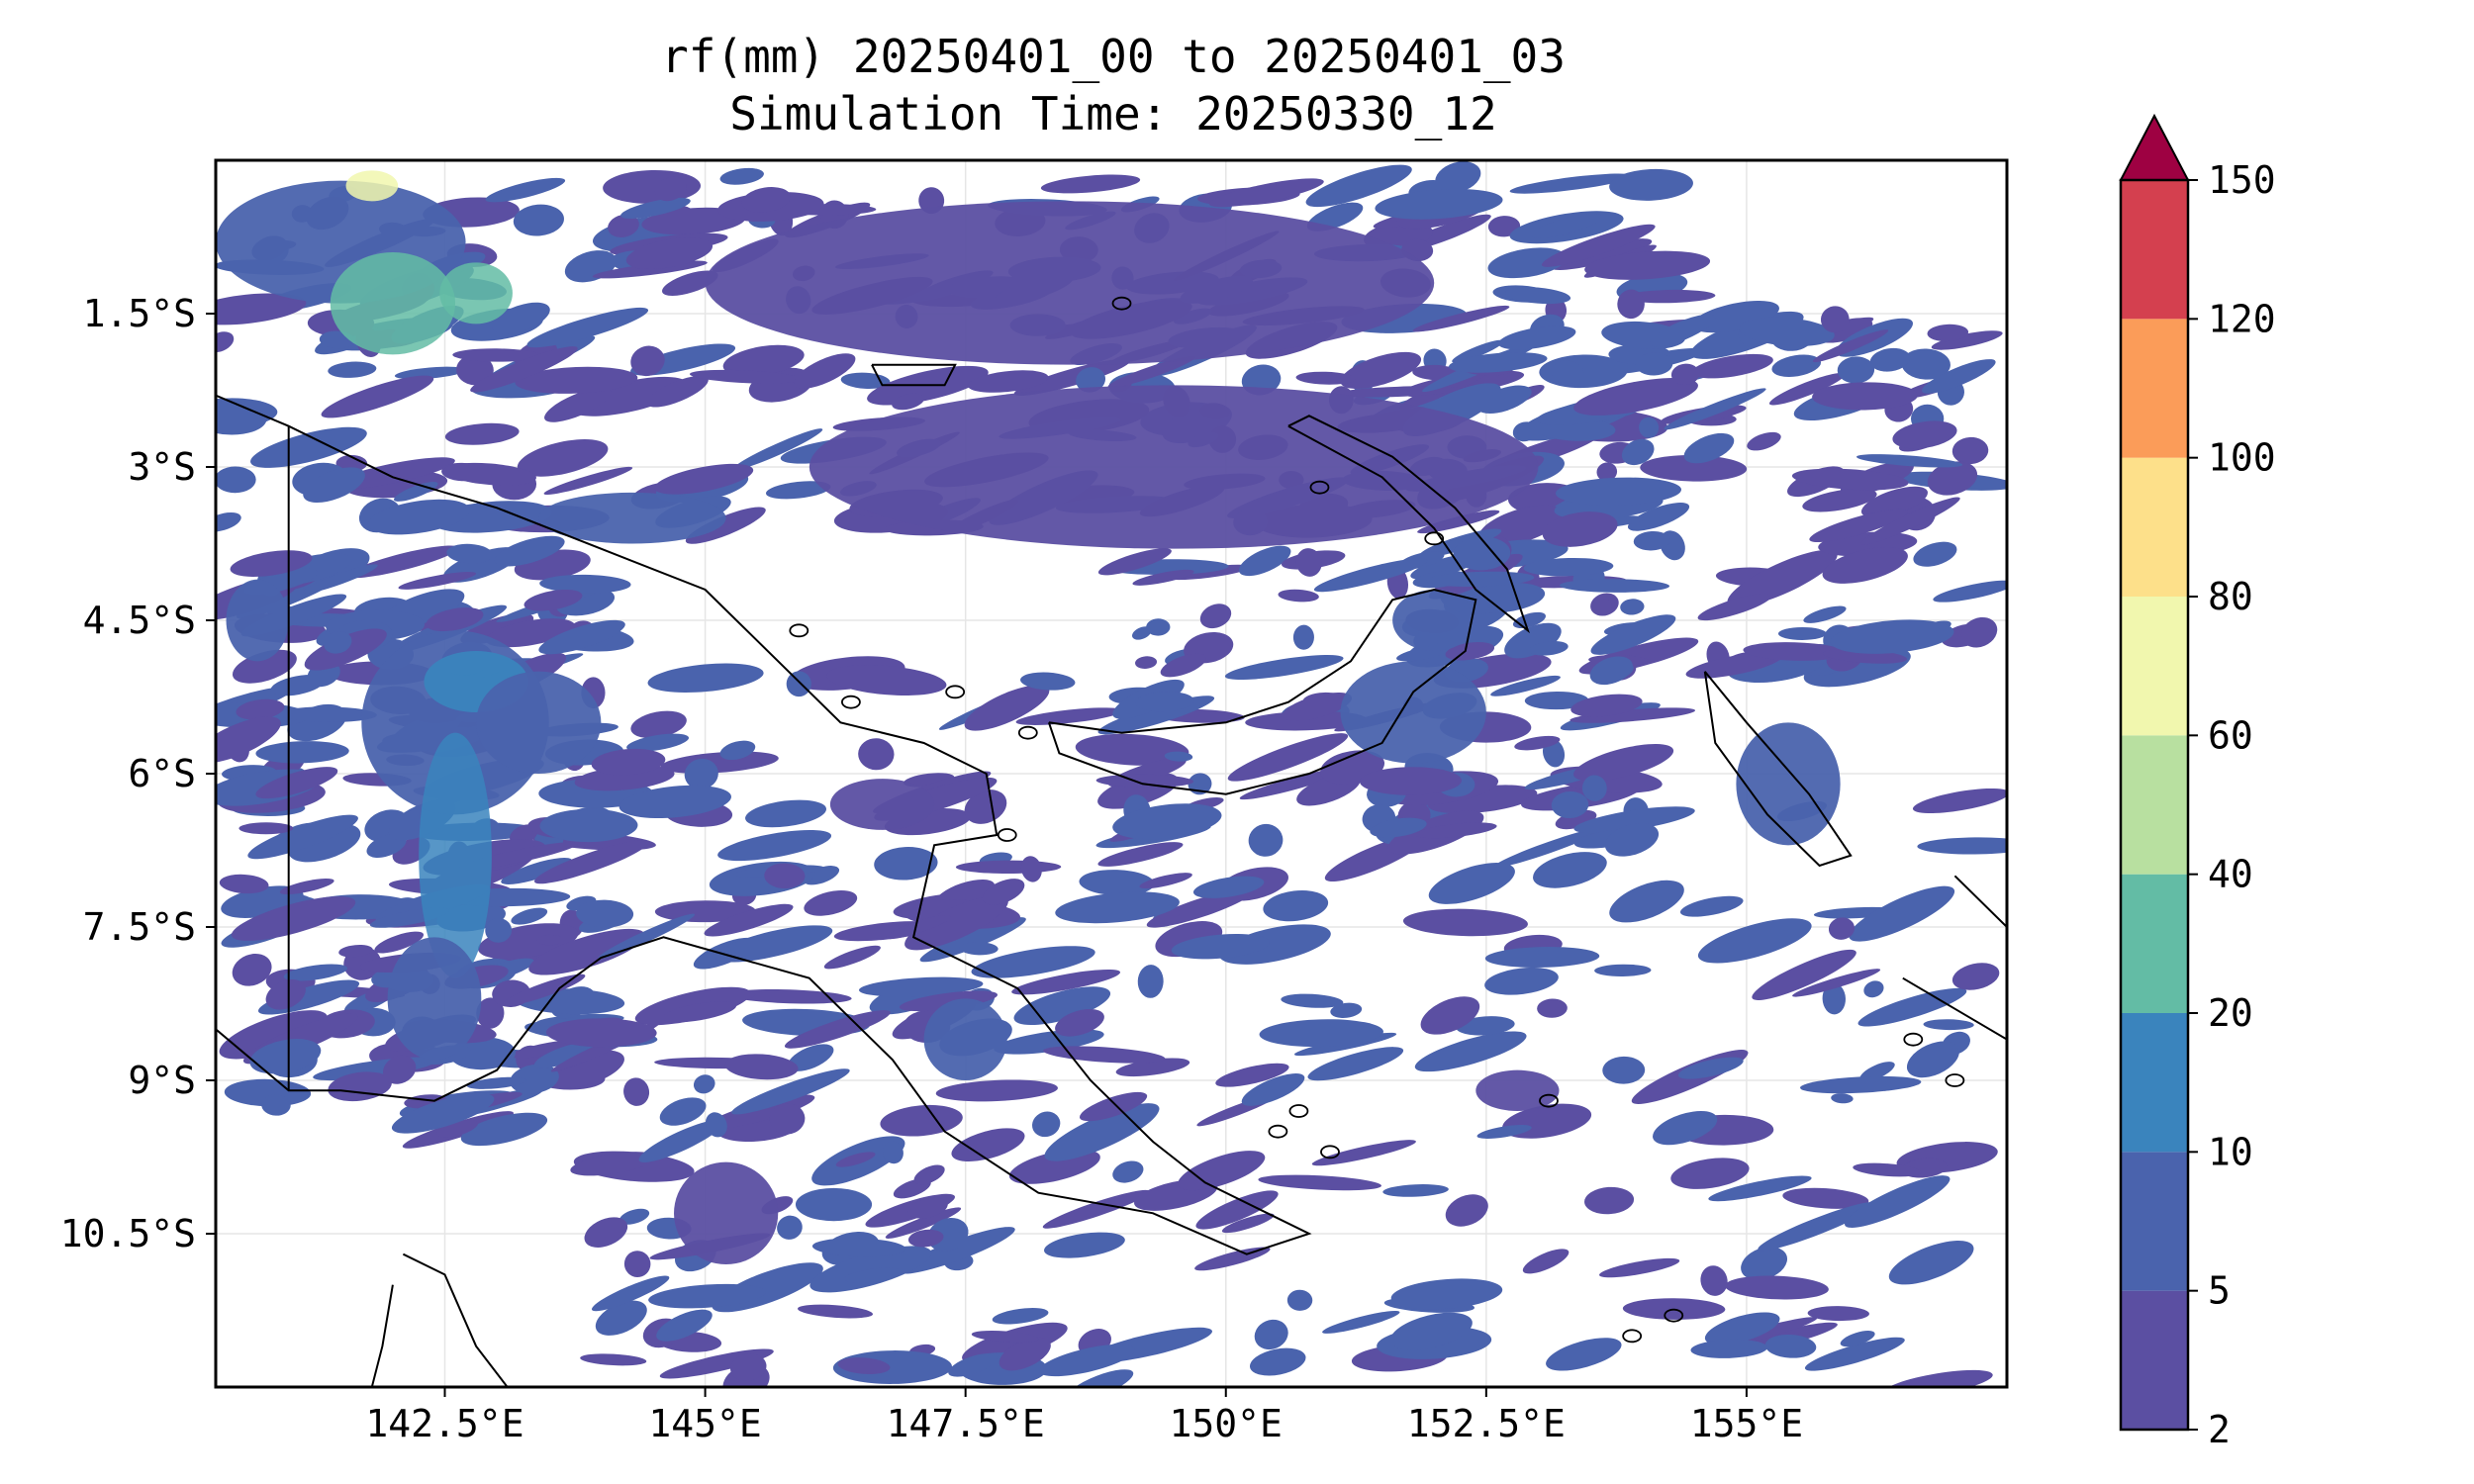 The width and height of the screenshot is (2474, 1484). Describe the element at coordinates (139, 927) in the screenshot. I see `lat-tick-label: 7.5°S` at that location.